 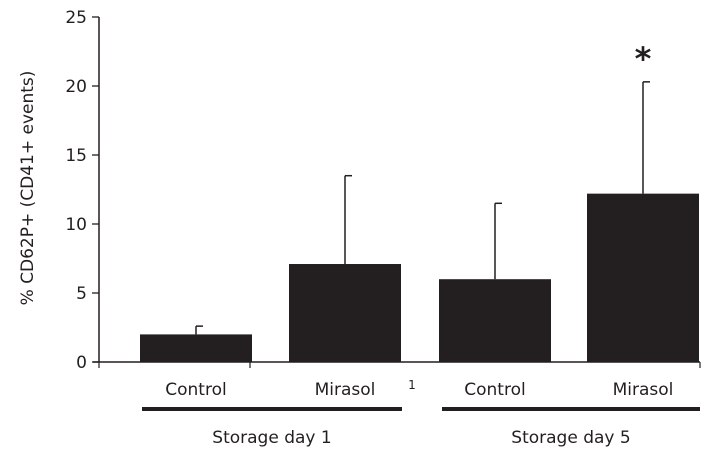 What do you see at coordinates (643, 59) in the screenshot?
I see `significance-asterisk: *` at bounding box center [643, 59].